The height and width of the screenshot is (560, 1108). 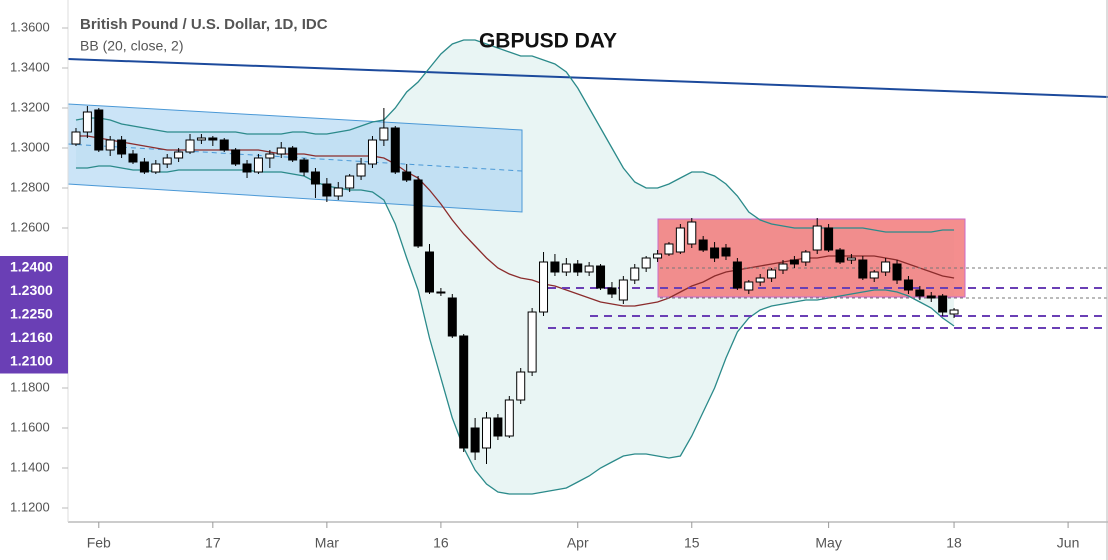 I want to click on y-tick-label: 1.3400, so click(x=30, y=66).